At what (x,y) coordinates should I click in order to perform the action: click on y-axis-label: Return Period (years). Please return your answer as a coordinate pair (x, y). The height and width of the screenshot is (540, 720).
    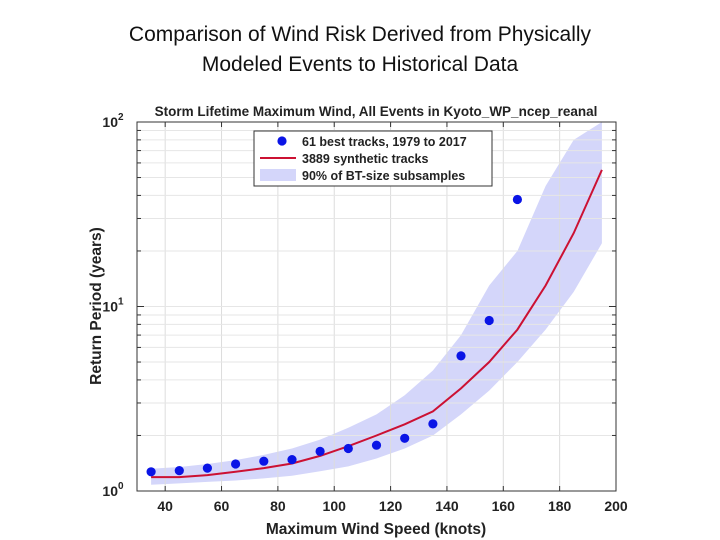
    Looking at the image, I should click on (96, 306).